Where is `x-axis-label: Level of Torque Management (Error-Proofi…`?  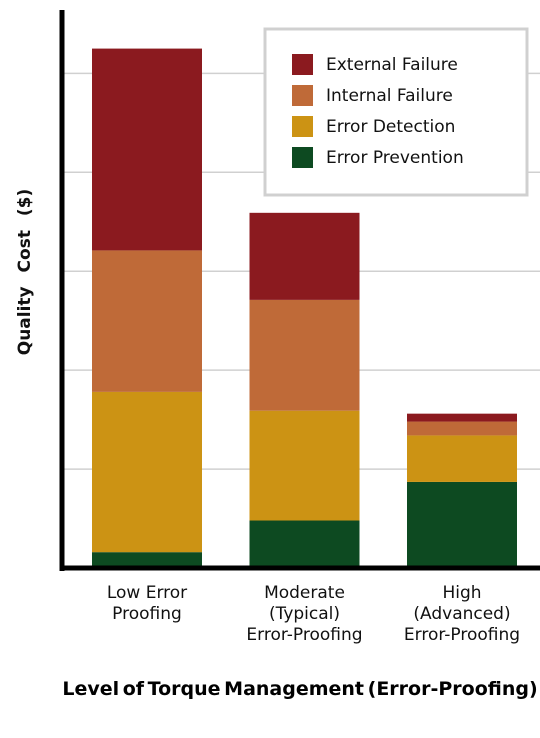 x-axis-label: Level of Torque Management (Error-Proofi… is located at coordinates (300, 689).